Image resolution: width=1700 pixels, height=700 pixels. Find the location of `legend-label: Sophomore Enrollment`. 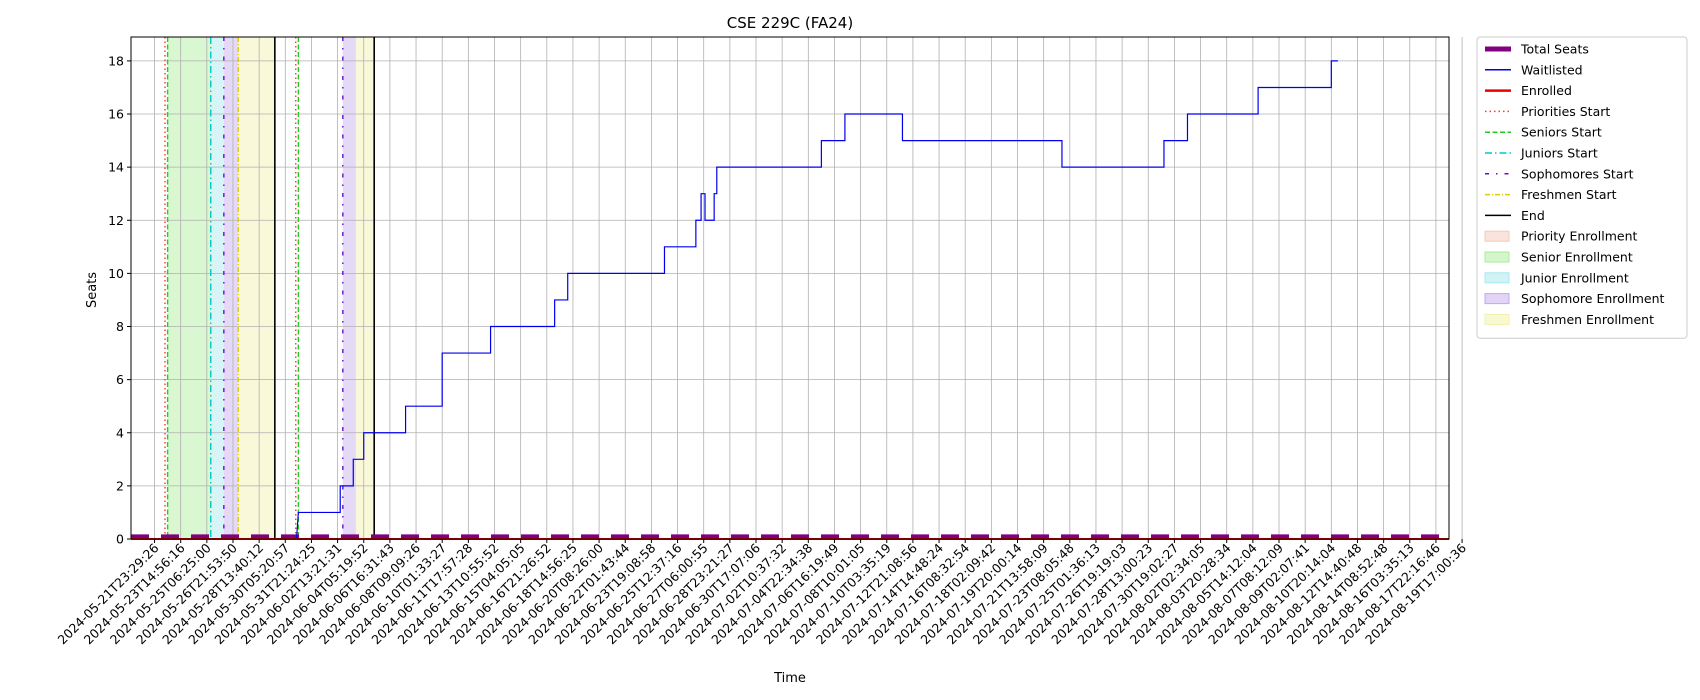

legend-label: Sophomore Enrollment is located at coordinates (1593, 298).